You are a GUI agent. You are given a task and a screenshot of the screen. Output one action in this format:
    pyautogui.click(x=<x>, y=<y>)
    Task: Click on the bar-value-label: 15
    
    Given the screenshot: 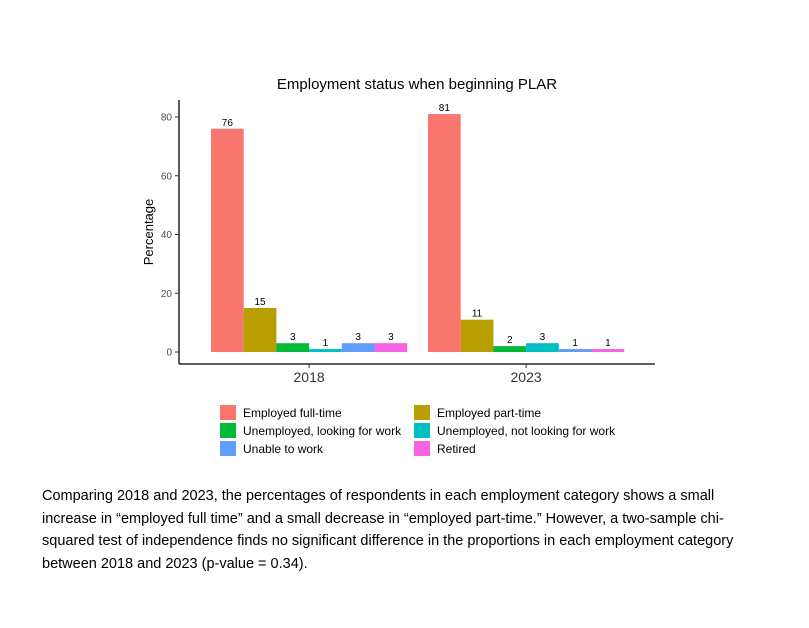 What is the action you would take?
    pyautogui.click(x=260, y=302)
    